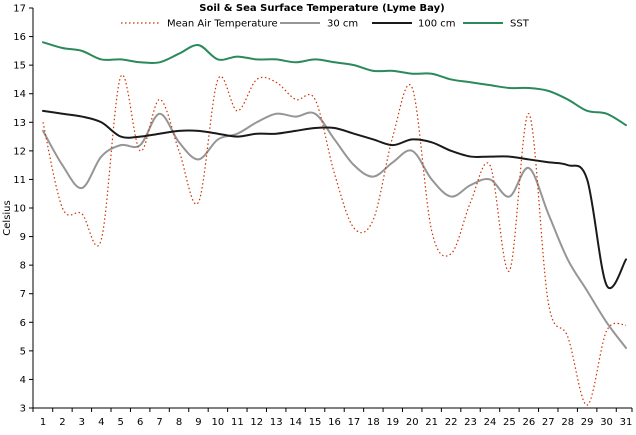 The image size is (636, 435). What do you see at coordinates (7, 217) in the screenshot?
I see `y-axis-label: Celsius` at bounding box center [7, 217].